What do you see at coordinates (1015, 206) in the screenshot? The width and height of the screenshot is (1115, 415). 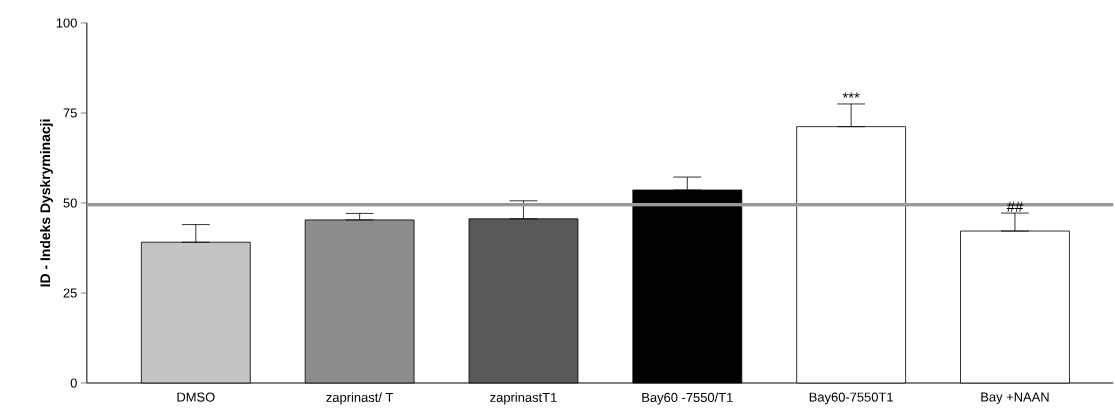 I see `annotation: ##` at bounding box center [1015, 206].